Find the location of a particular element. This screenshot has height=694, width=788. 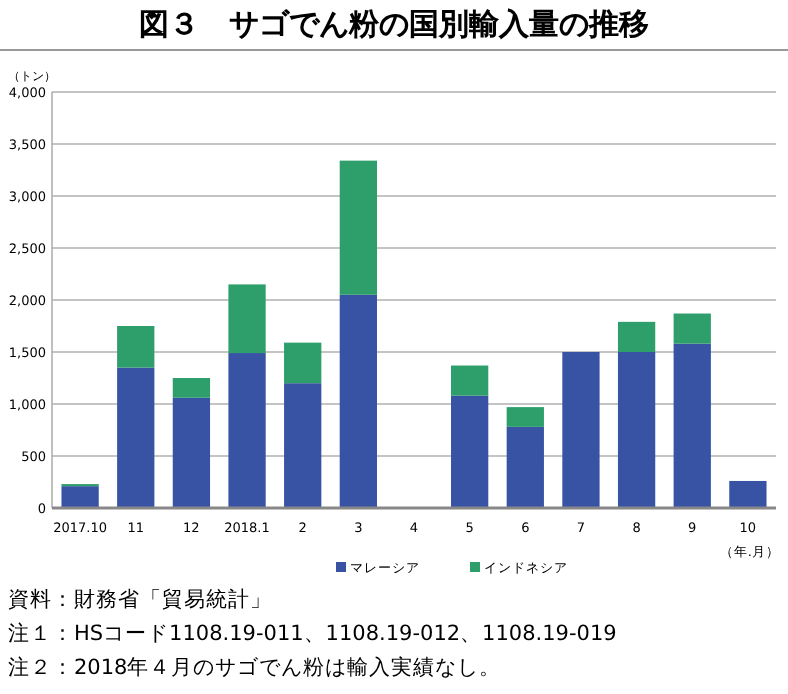

text: 注１：HSコード1108.19-011、1108.19-012、1108.19-019 is located at coordinates (312, 633).